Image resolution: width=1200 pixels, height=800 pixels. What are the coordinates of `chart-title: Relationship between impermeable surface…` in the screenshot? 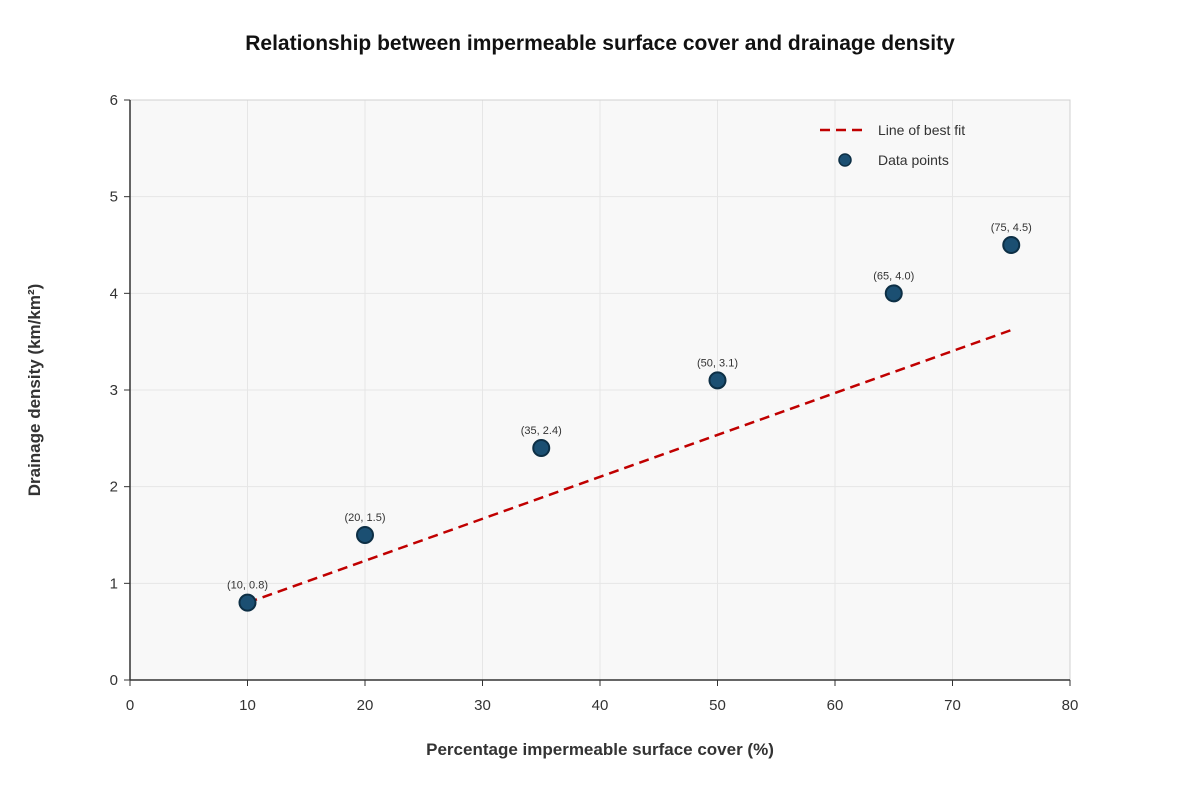 It's located at (600, 43).